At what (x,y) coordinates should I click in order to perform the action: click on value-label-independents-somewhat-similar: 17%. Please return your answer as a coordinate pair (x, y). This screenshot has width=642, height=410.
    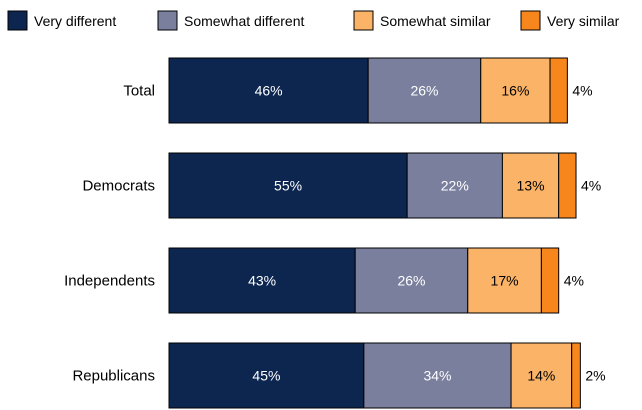
    Looking at the image, I should click on (505, 281).